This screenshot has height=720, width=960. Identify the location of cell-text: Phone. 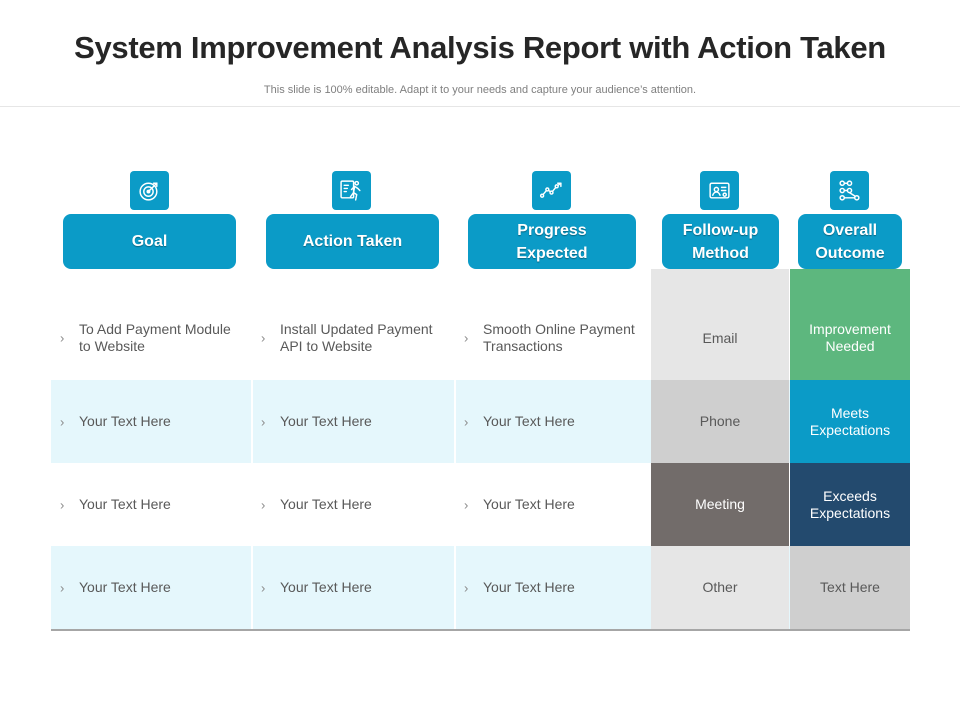
(720, 421).